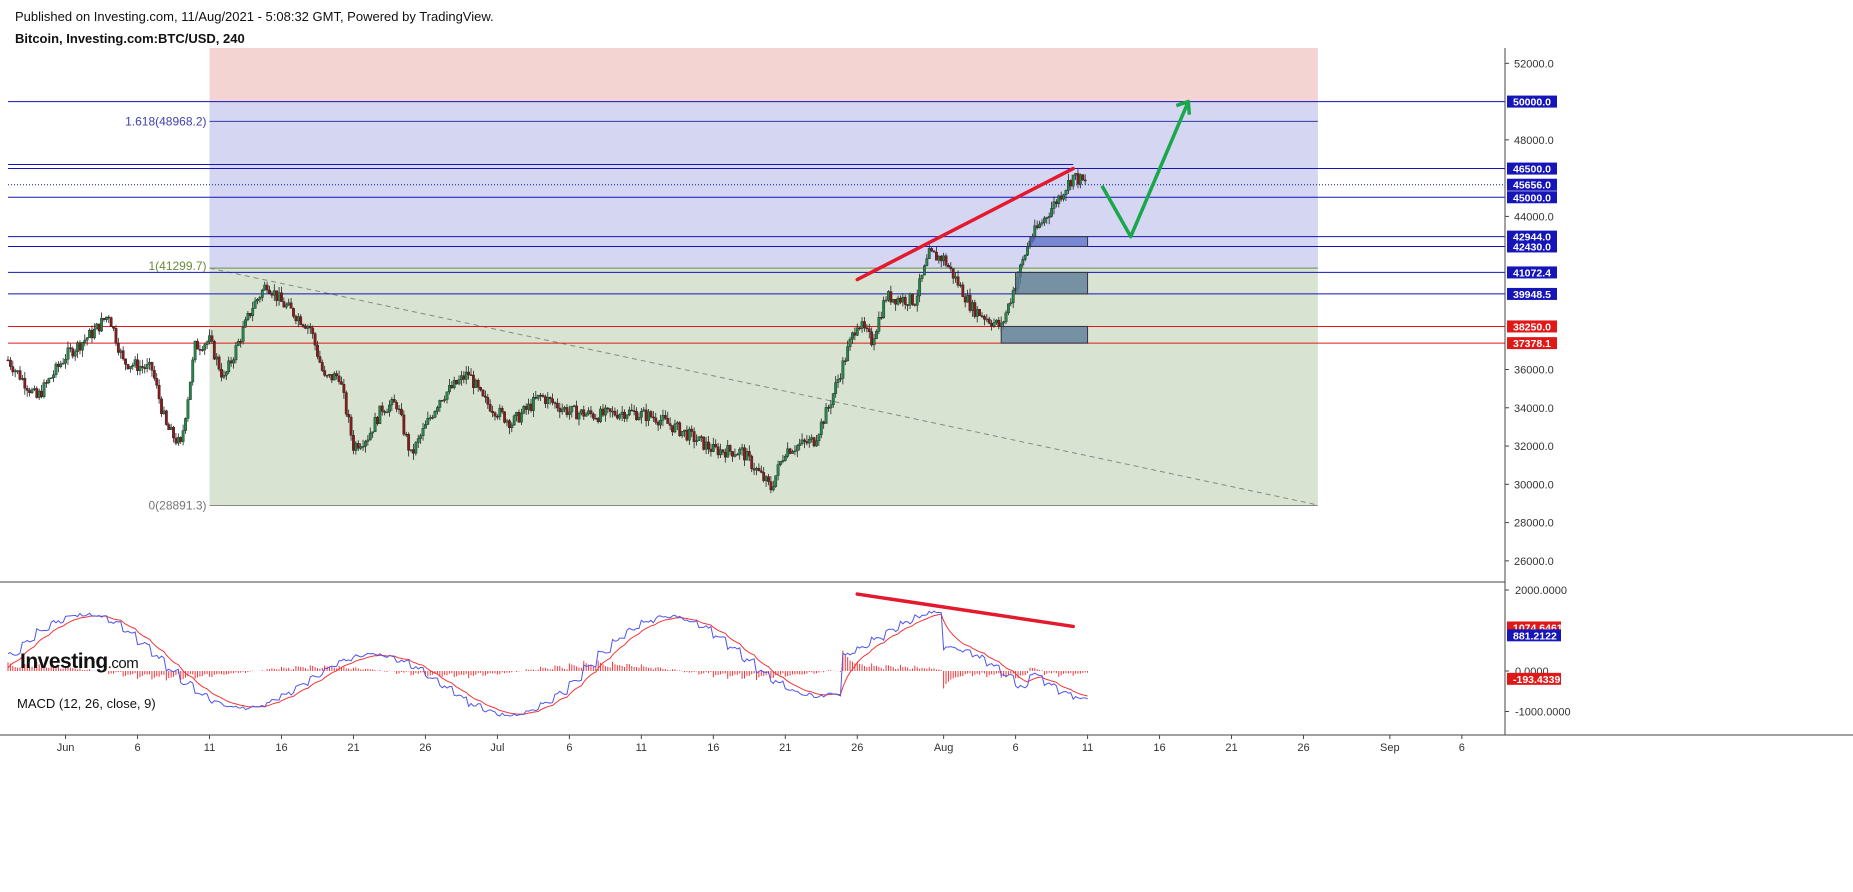 The height and width of the screenshot is (892, 1853). What do you see at coordinates (1532, 295) in the screenshot?
I see `price-badge-label: 39948.5` at bounding box center [1532, 295].